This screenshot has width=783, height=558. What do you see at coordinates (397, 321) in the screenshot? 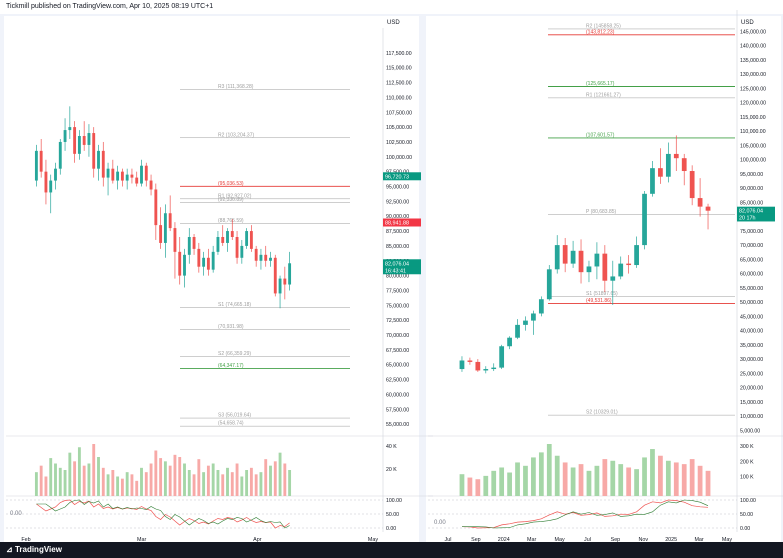
I see `price-axis-tick: 72,500.00` at bounding box center [397, 321].